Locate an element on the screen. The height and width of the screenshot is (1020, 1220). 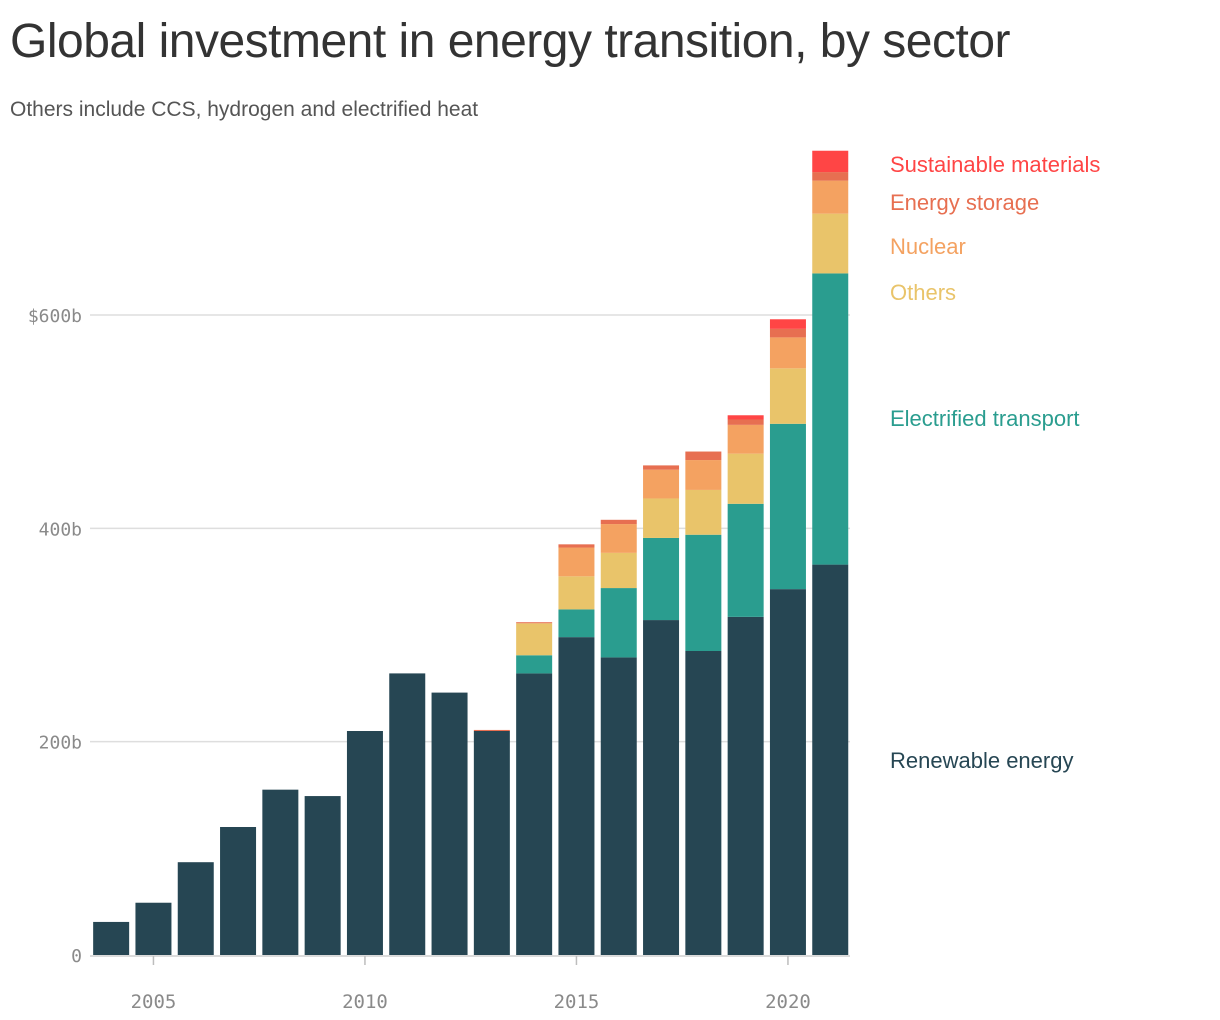
legend-sustainable-materials: Sustainable materials is located at coordinates (995, 164).